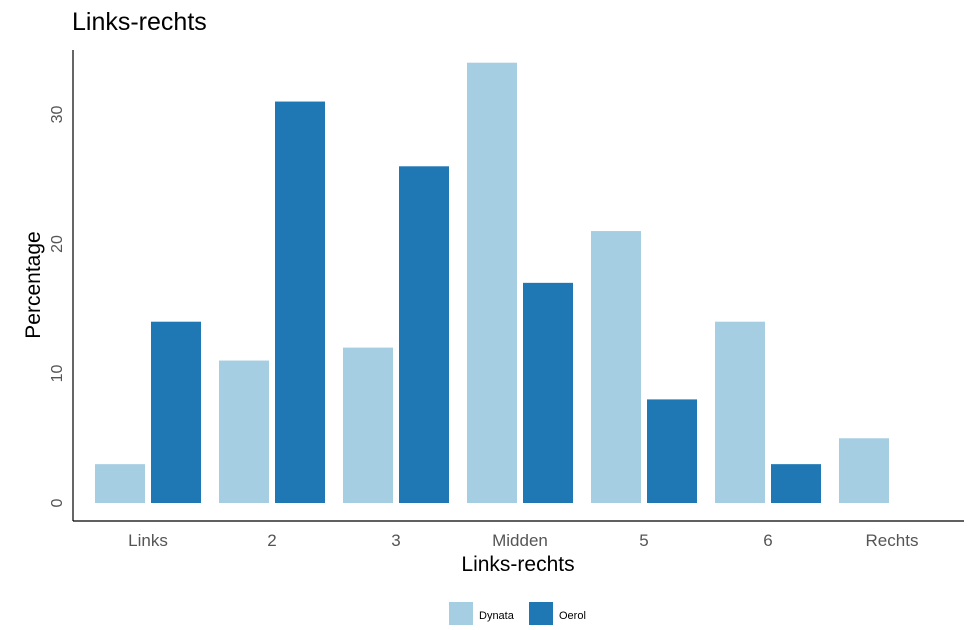  What do you see at coordinates (57, 115) in the screenshot?
I see `y-tick-label: 30` at bounding box center [57, 115].